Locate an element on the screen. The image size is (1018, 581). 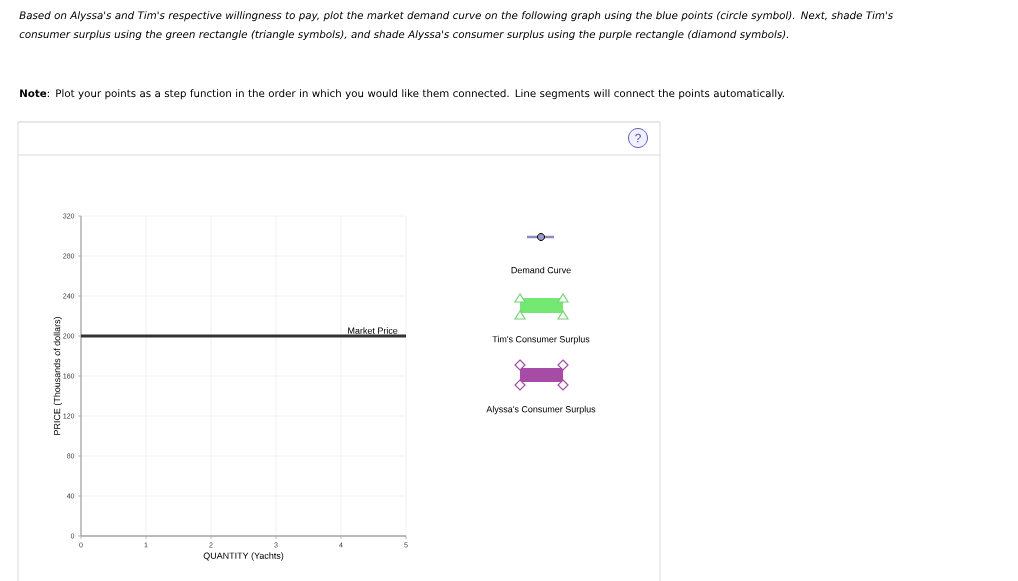
ref-line-label: Market Price is located at coordinates (373, 330).